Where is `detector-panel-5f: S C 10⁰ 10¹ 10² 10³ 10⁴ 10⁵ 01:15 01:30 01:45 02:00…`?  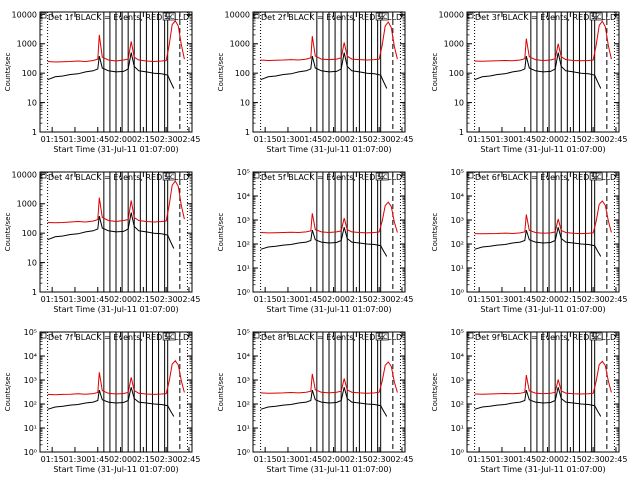
detector-panel-5f: S C 10⁰ 10¹ 10² 10³ 10⁴ 10⁵ 01:15 01:30 01:45 02:00… is located at coordinates (315, 241).